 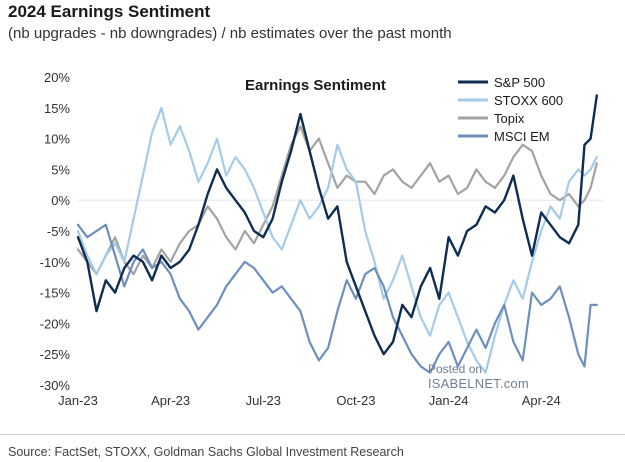 What do you see at coordinates (522, 136) in the screenshot?
I see `legend-label: MSCI EM` at bounding box center [522, 136].